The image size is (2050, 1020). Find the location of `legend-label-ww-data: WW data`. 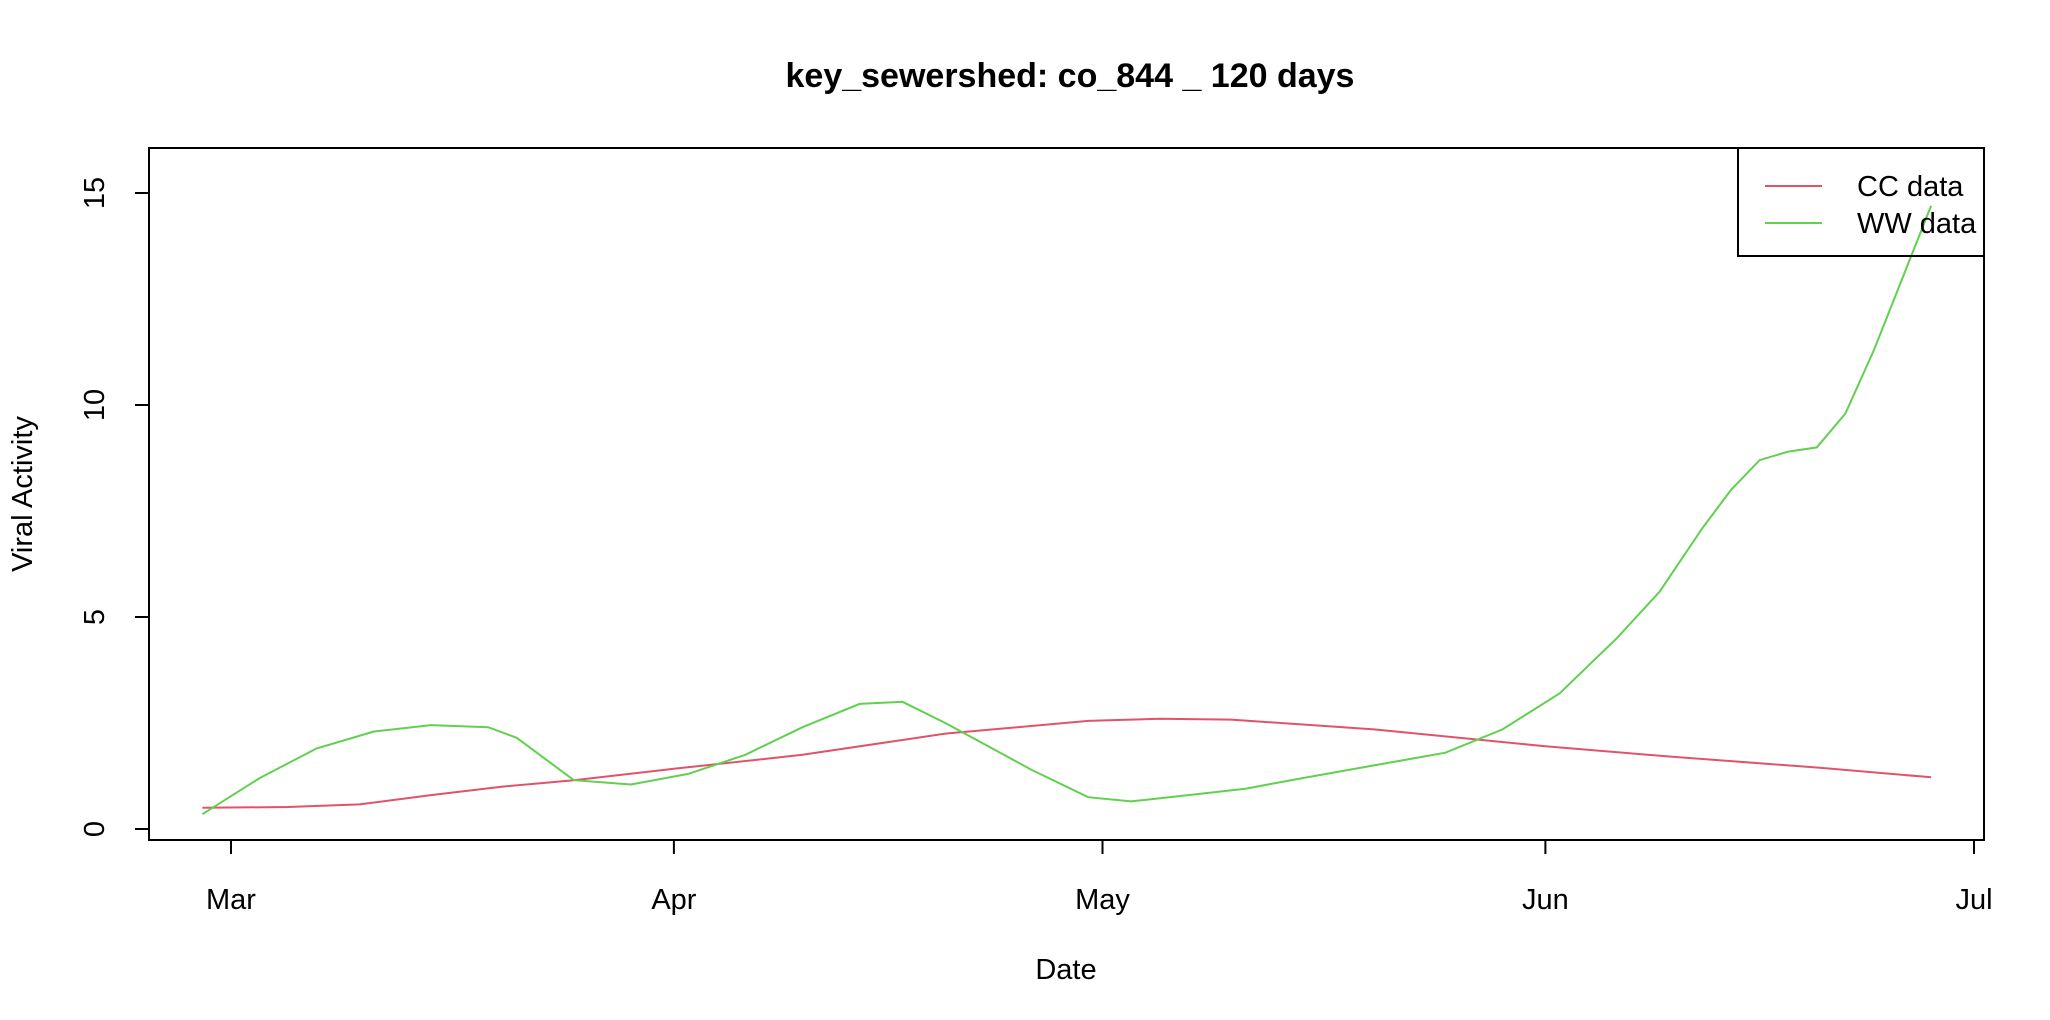

legend-label-ww-data: WW data is located at coordinates (1917, 224).